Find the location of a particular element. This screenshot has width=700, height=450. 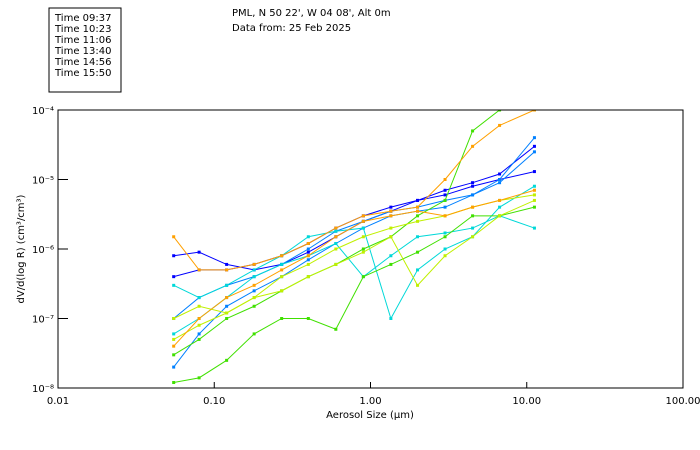

x-tick-label: 10.00 is located at coordinates (526, 401).